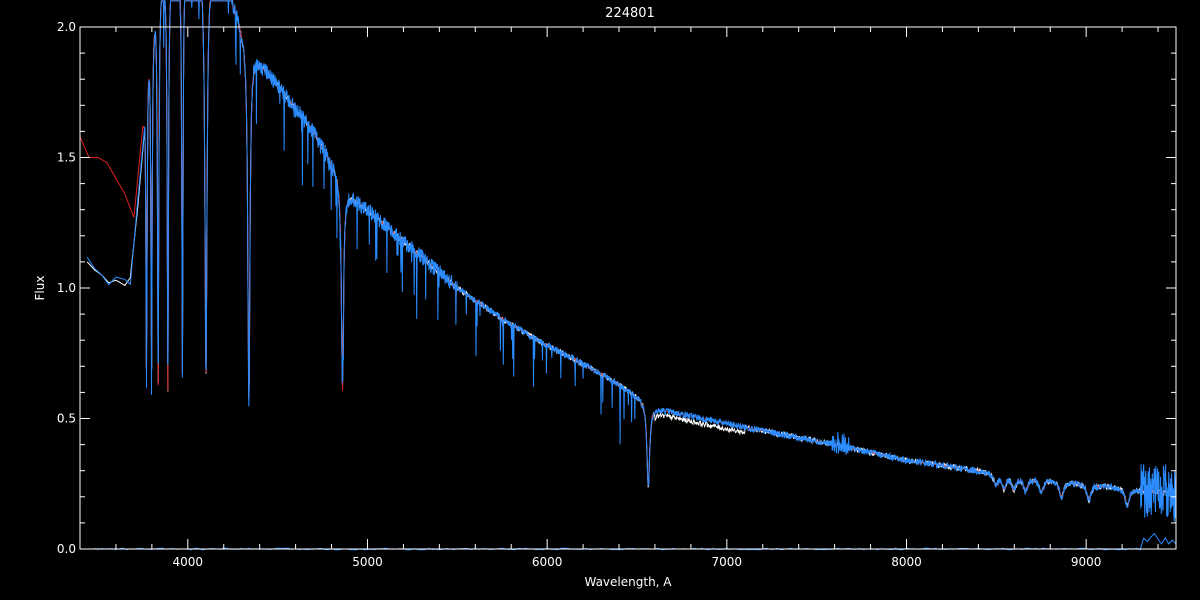 The image size is (1200, 600). Describe the element at coordinates (40, 288) in the screenshot. I see `y-axis-label: Flux` at that location.